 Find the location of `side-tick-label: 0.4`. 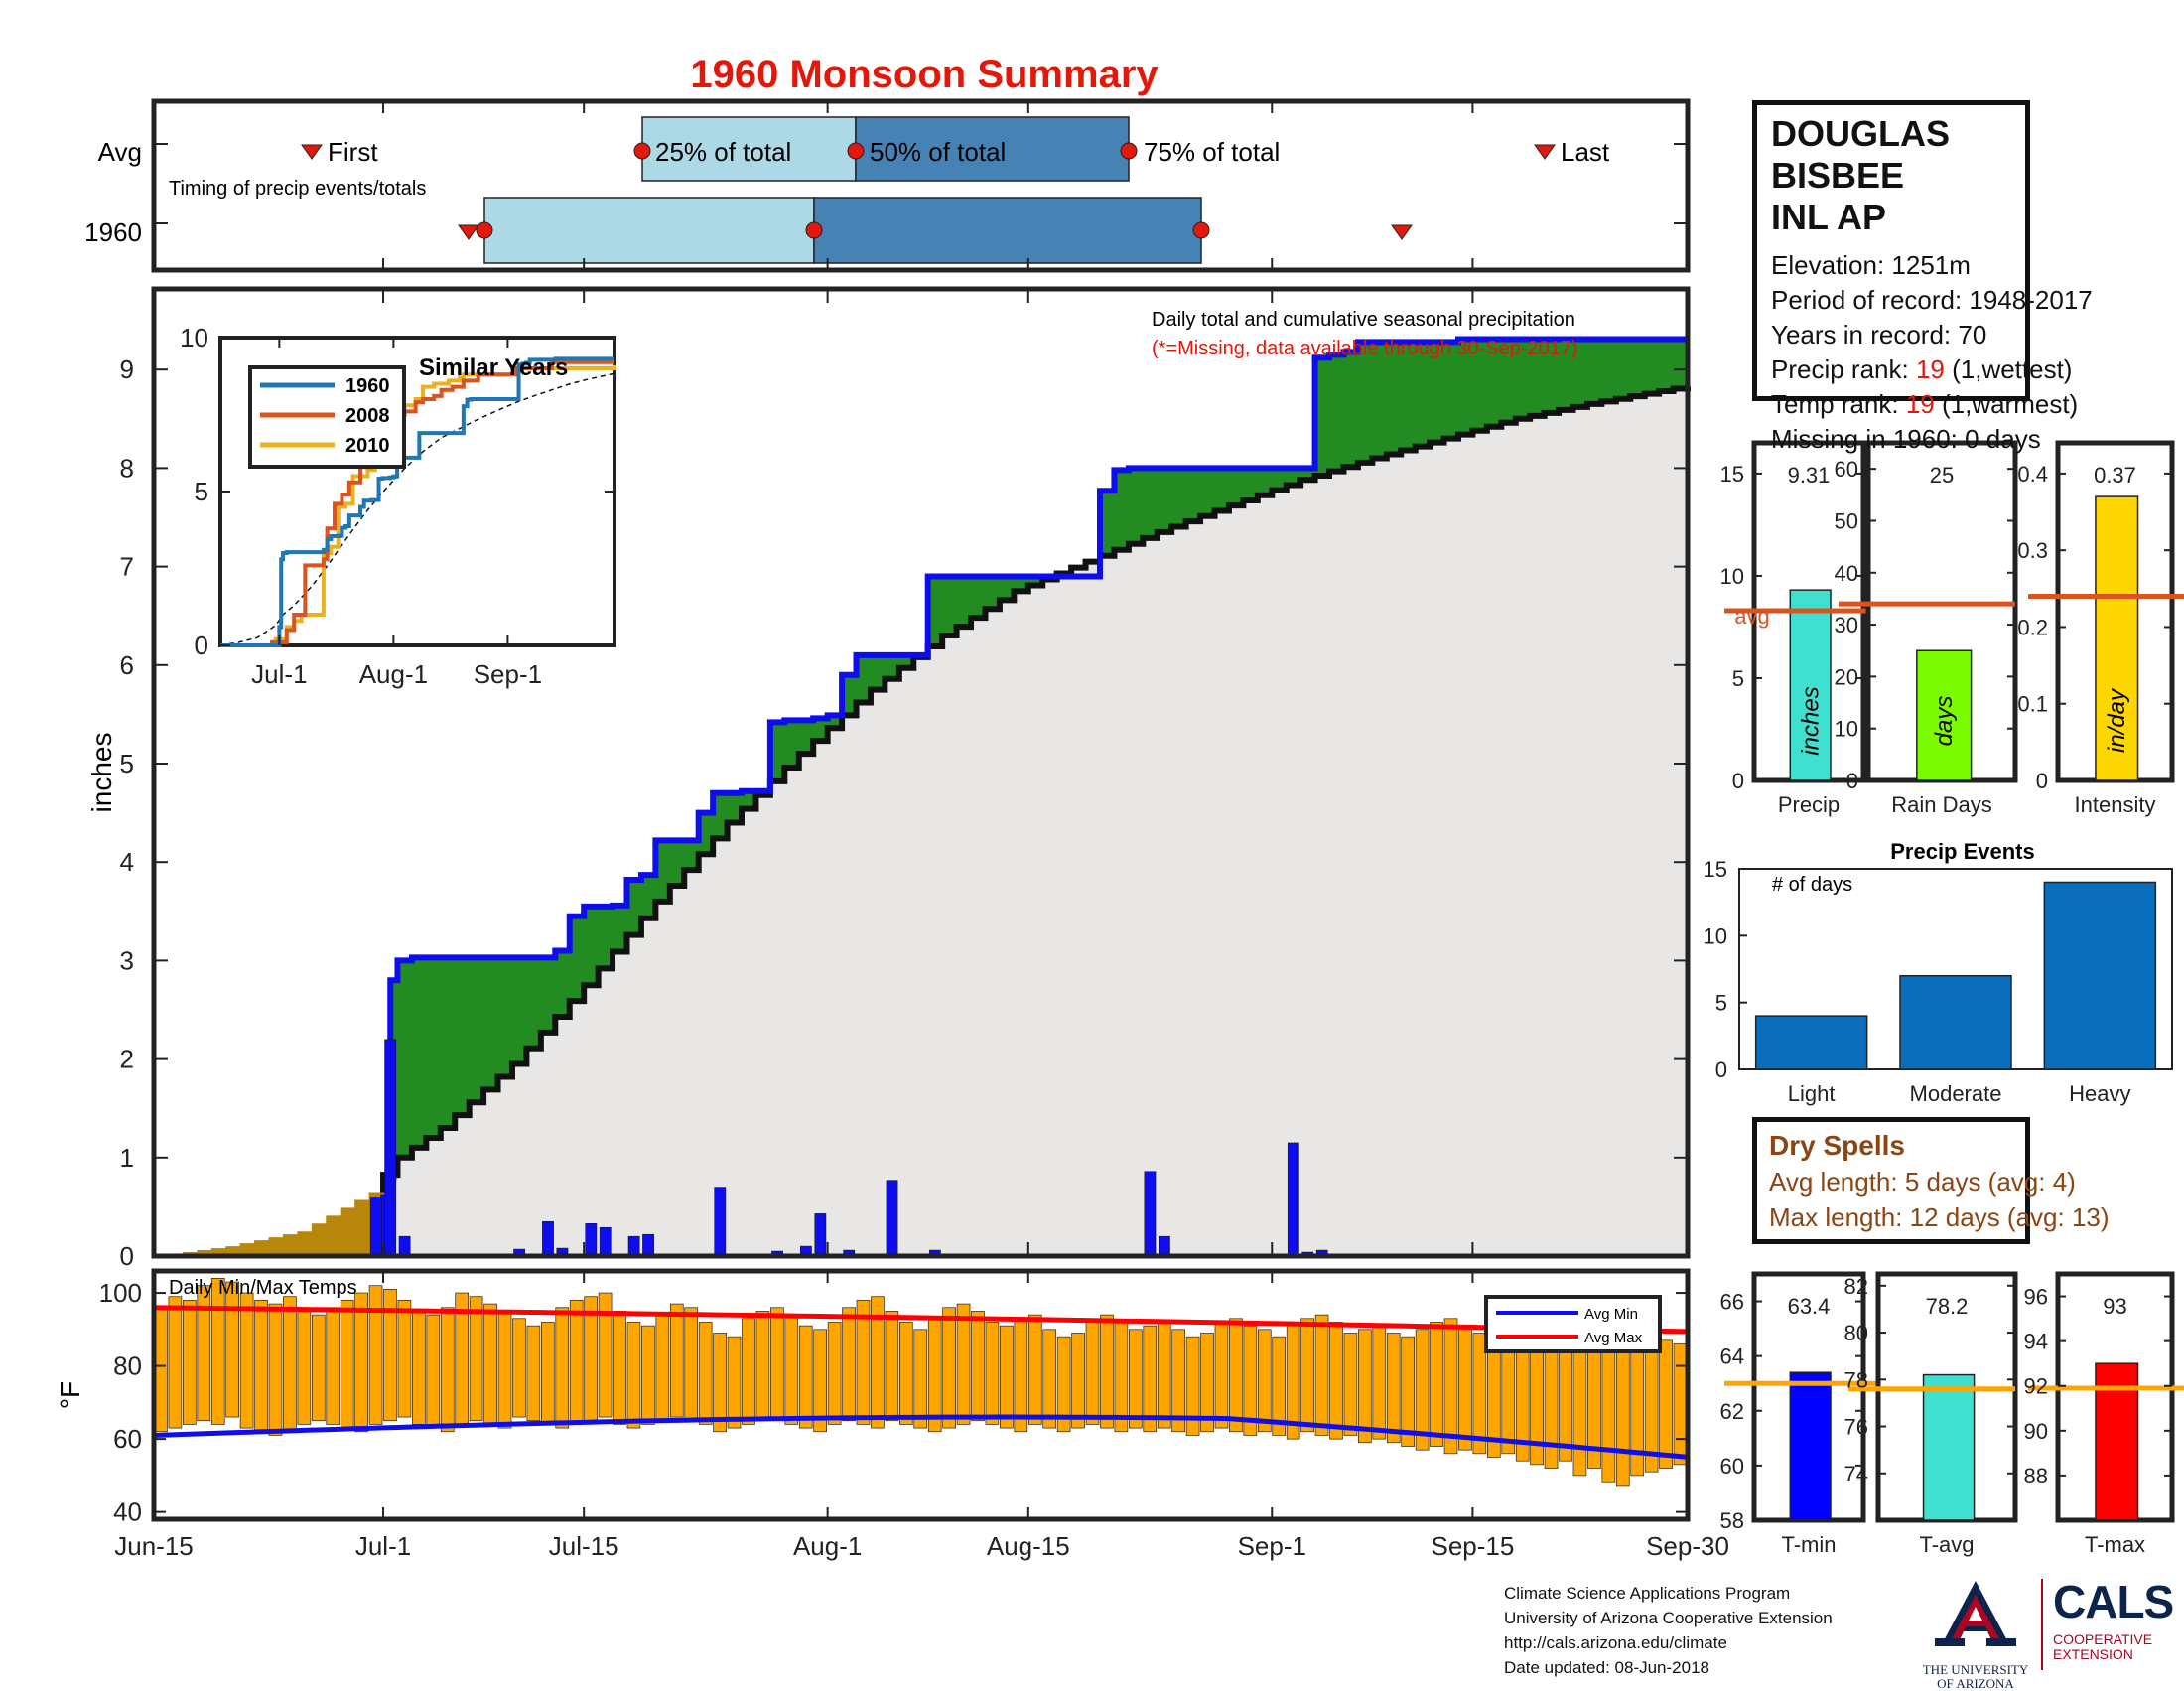

side-tick-label: 0.4 is located at coordinates (2032, 474).